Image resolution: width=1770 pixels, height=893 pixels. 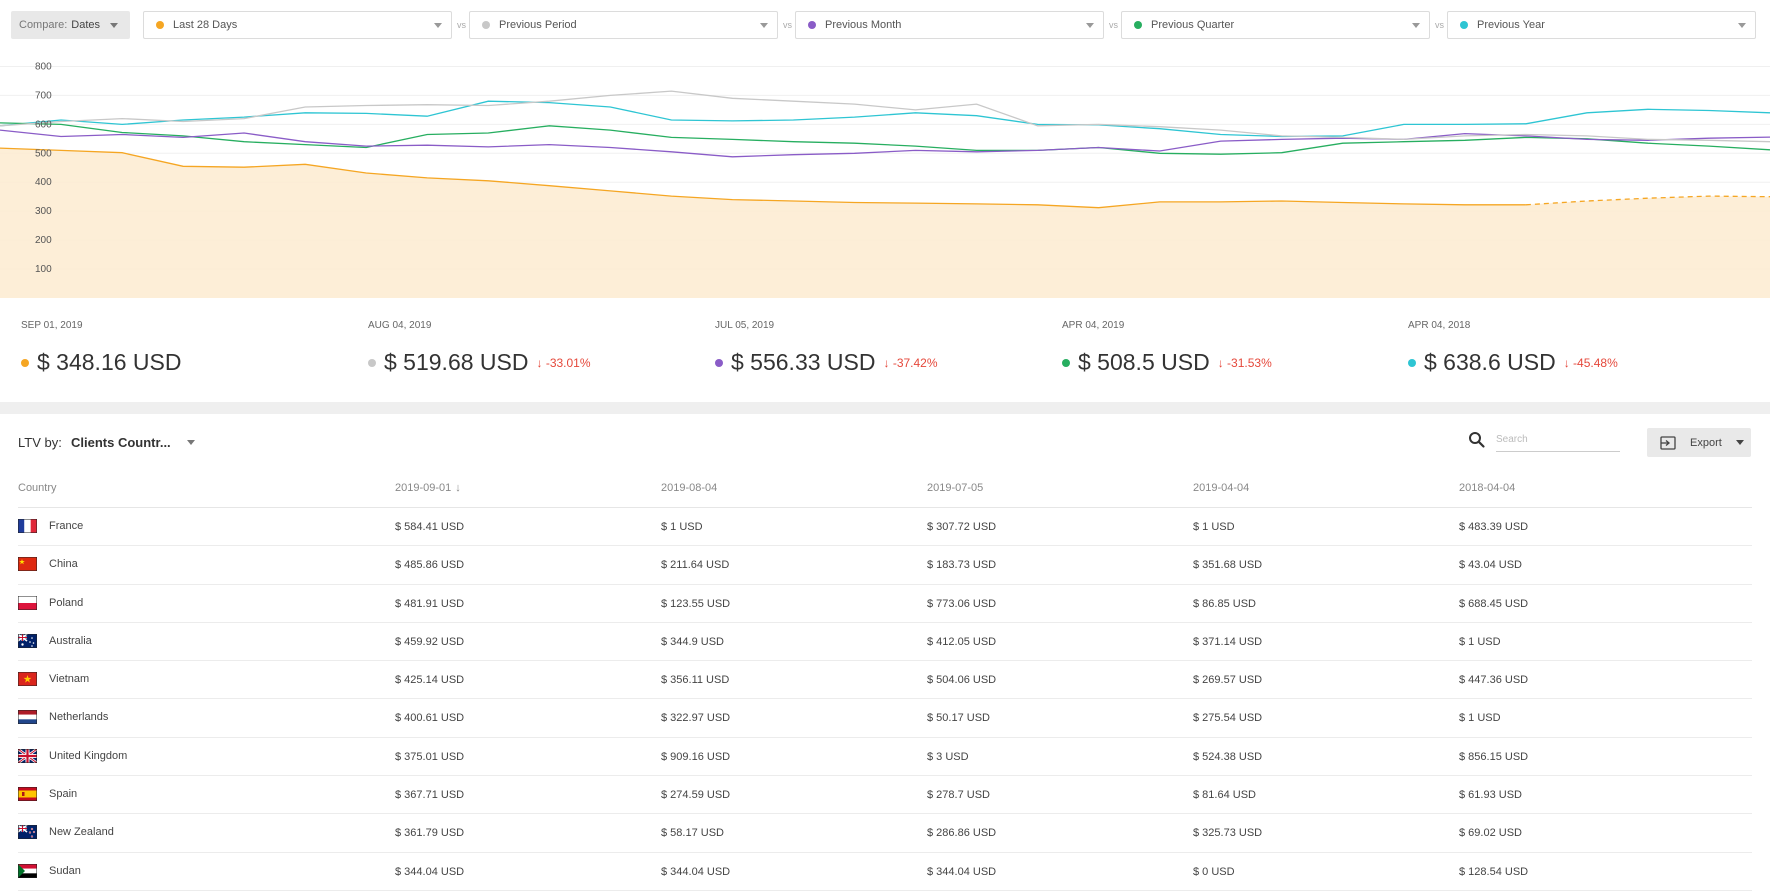 I want to click on australia-flag-icon, so click(x=27, y=640).